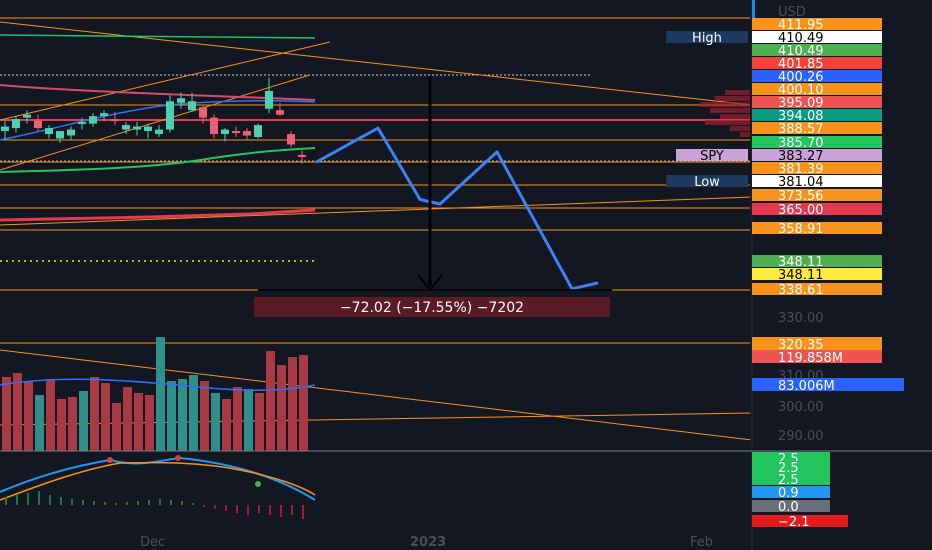  Describe the element at coordinates (801, 77) in the screenshot. I see `price-label-text: 400.26` at that location.